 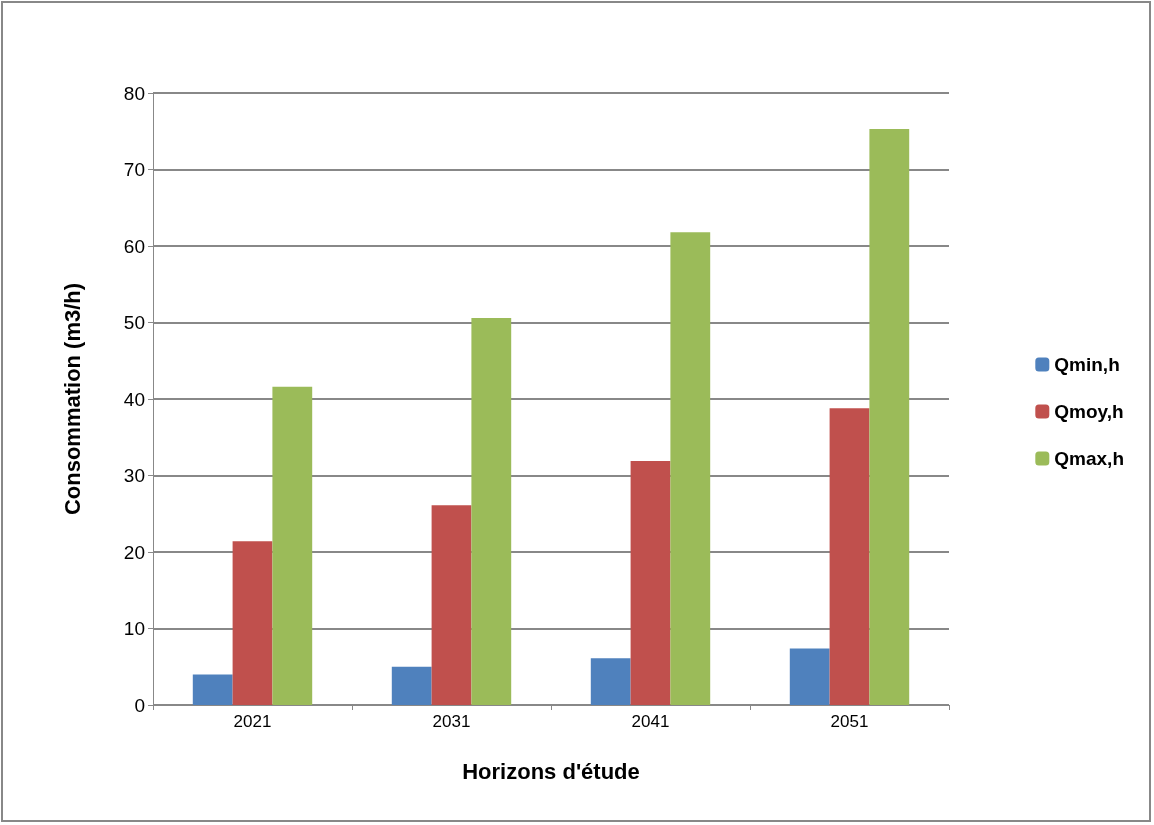 What do you see at coordinates (451, 721) in the screenshot?
I see `x-tick-label: 2031` at bounding box center [451, 721].